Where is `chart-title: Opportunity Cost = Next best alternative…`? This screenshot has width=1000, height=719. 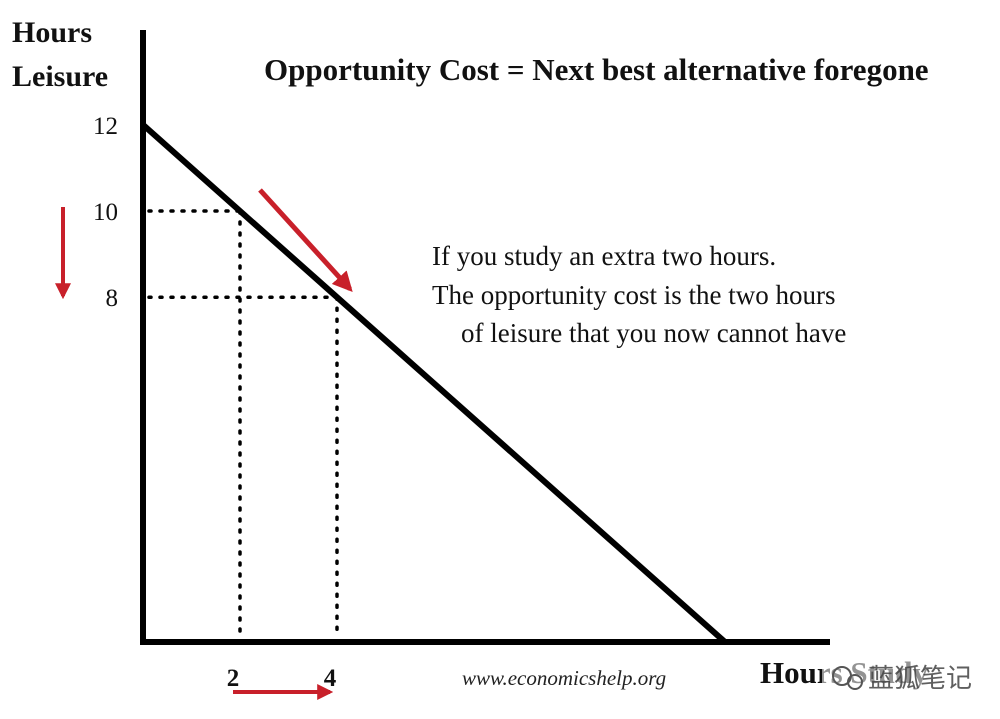 chart-title: Opportunity Cost = Next best alternative… is located at coordinates (596, 69).